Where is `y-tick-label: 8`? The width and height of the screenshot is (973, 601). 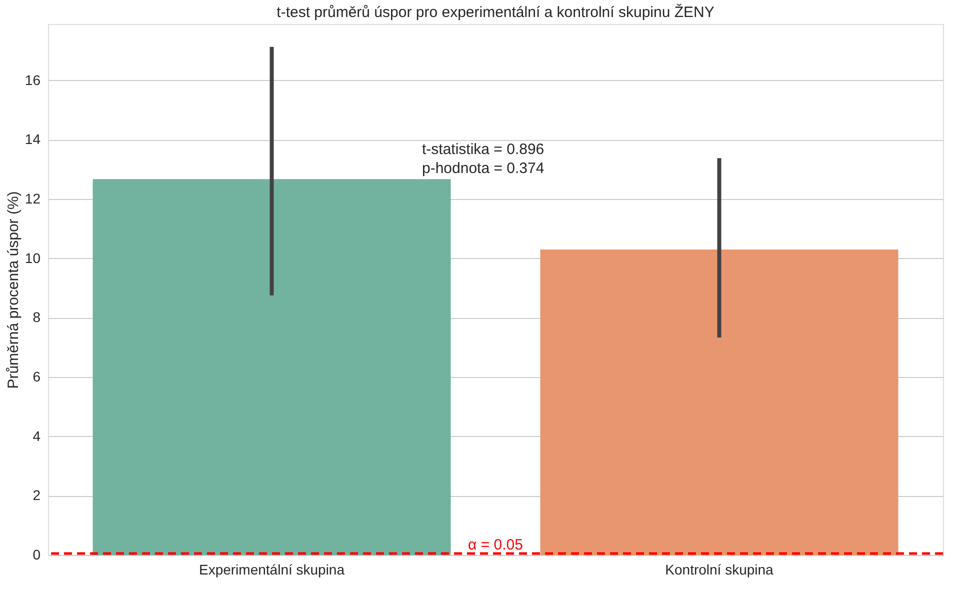
y-tick-label: 8 is located at coordinates (36, 317).